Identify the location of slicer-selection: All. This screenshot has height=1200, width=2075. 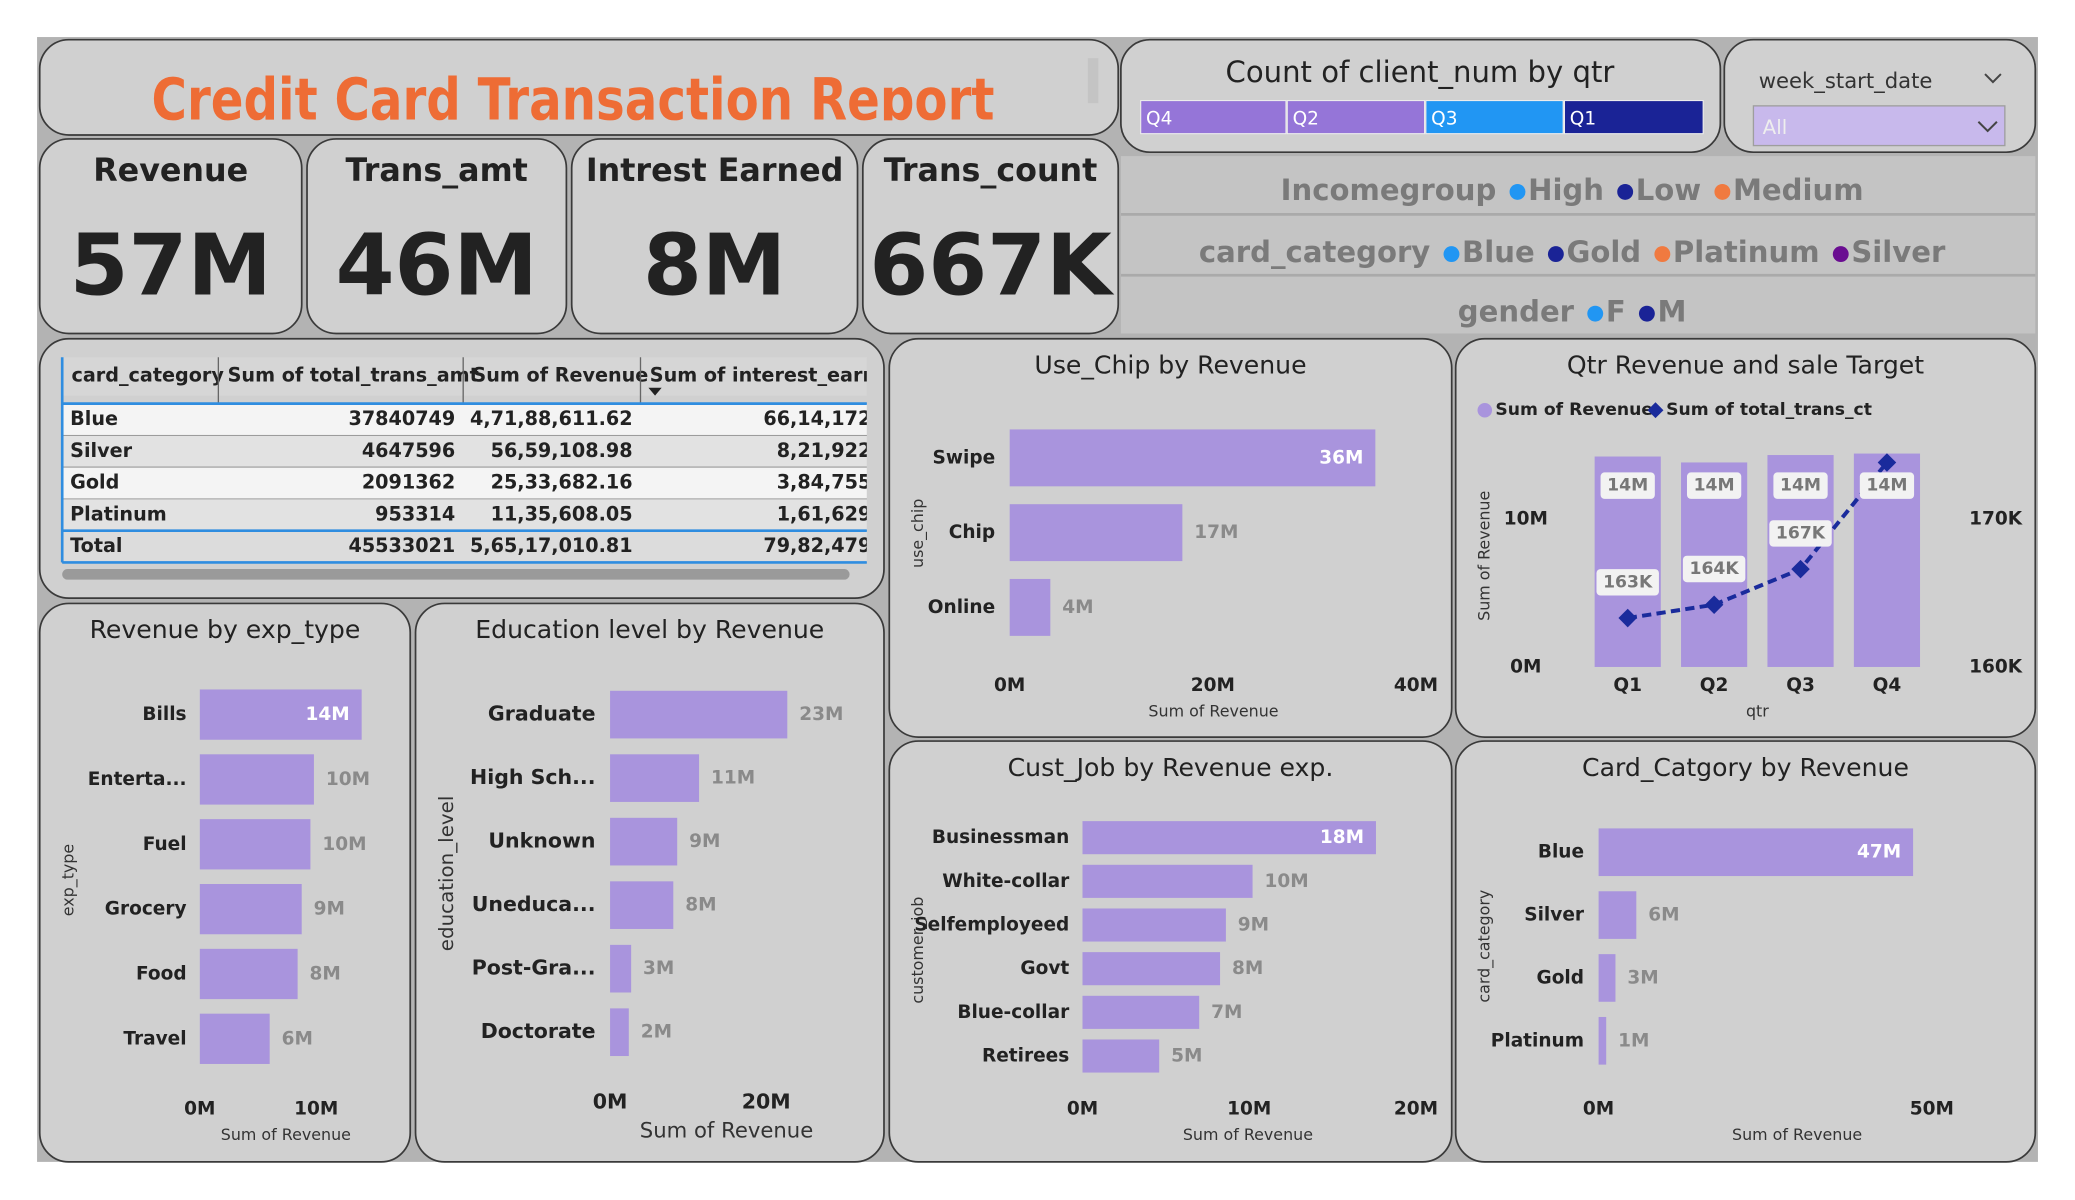
(1775, 127).